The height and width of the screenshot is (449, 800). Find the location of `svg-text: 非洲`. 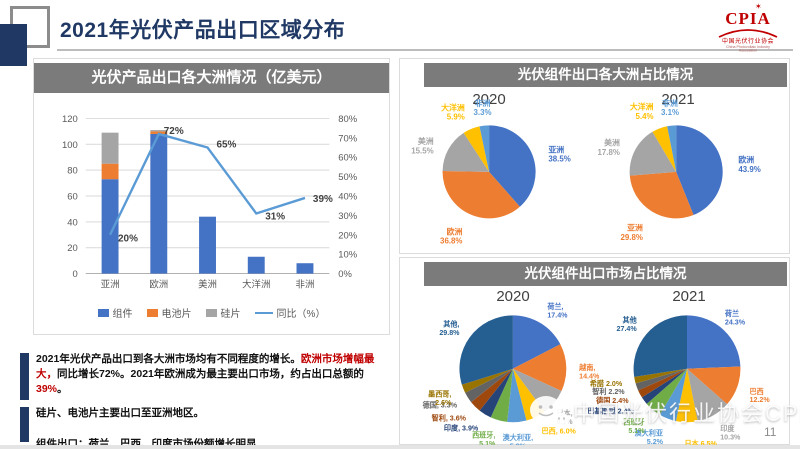

svg-text: 非洲 is located at coordinates (305, 284).